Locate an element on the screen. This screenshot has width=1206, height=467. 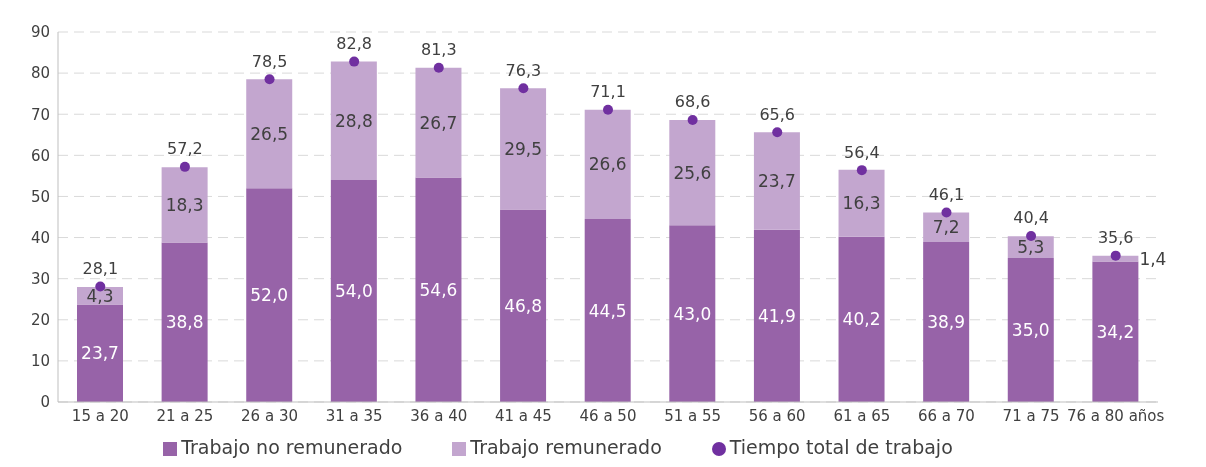
data-label: 38,8 is located at coordinates (184, 322).